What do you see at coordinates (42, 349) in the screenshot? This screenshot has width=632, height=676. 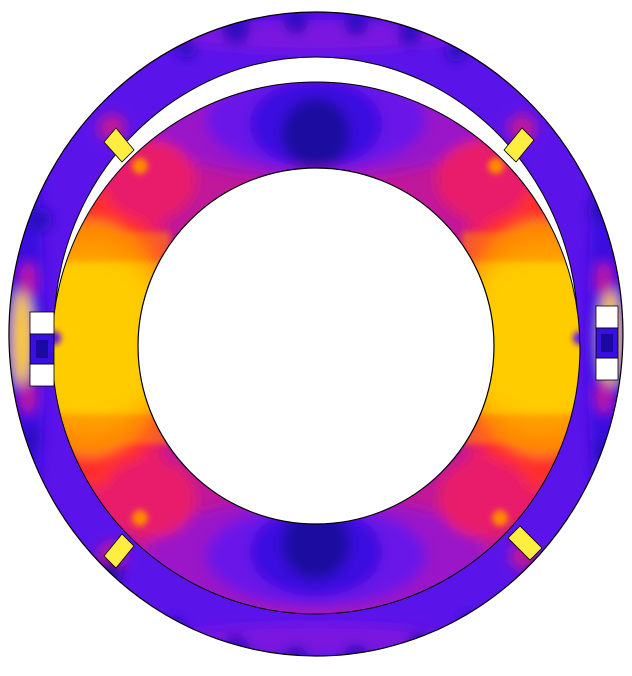 I see `side-connector-left` at bounding box center [42, 349].